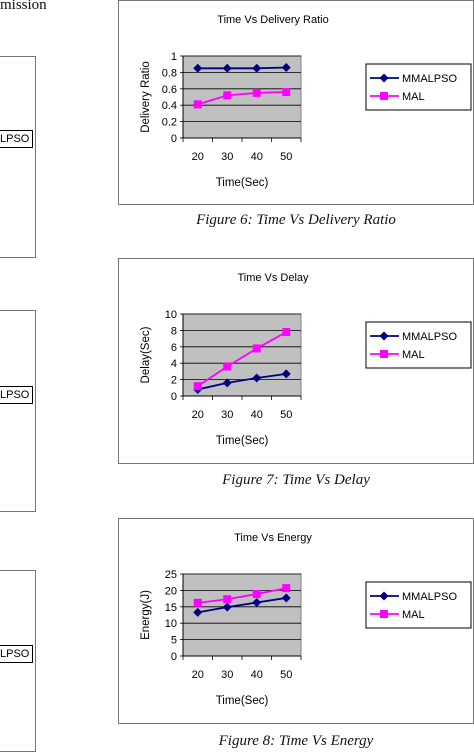 Image resolution: width=474 pixels, height=752 pixels. Describe the element at coordinates (146, 354) in the screenshot. I see `y-axis-label: Delay(Sec)` at that location.